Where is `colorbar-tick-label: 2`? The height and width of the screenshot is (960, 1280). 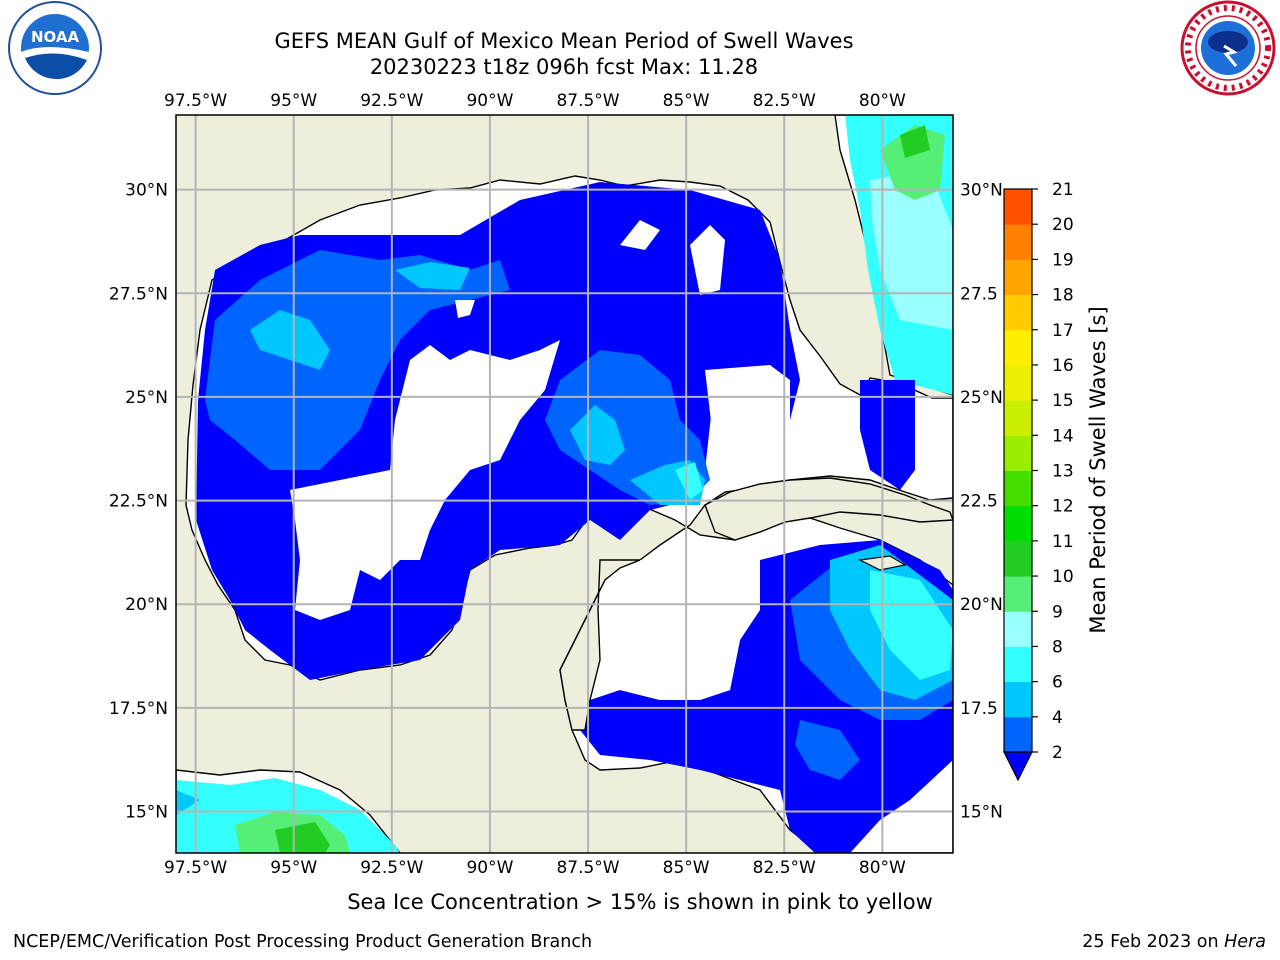
colorbar-tick-label: 2 is located at coordinates (1057, 753).